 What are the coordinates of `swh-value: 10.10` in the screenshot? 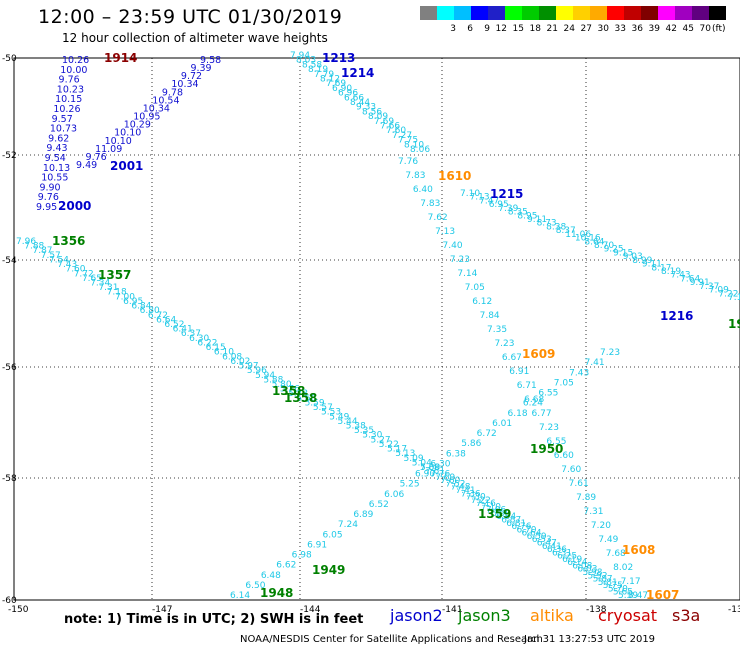 It's located at (118, 141).